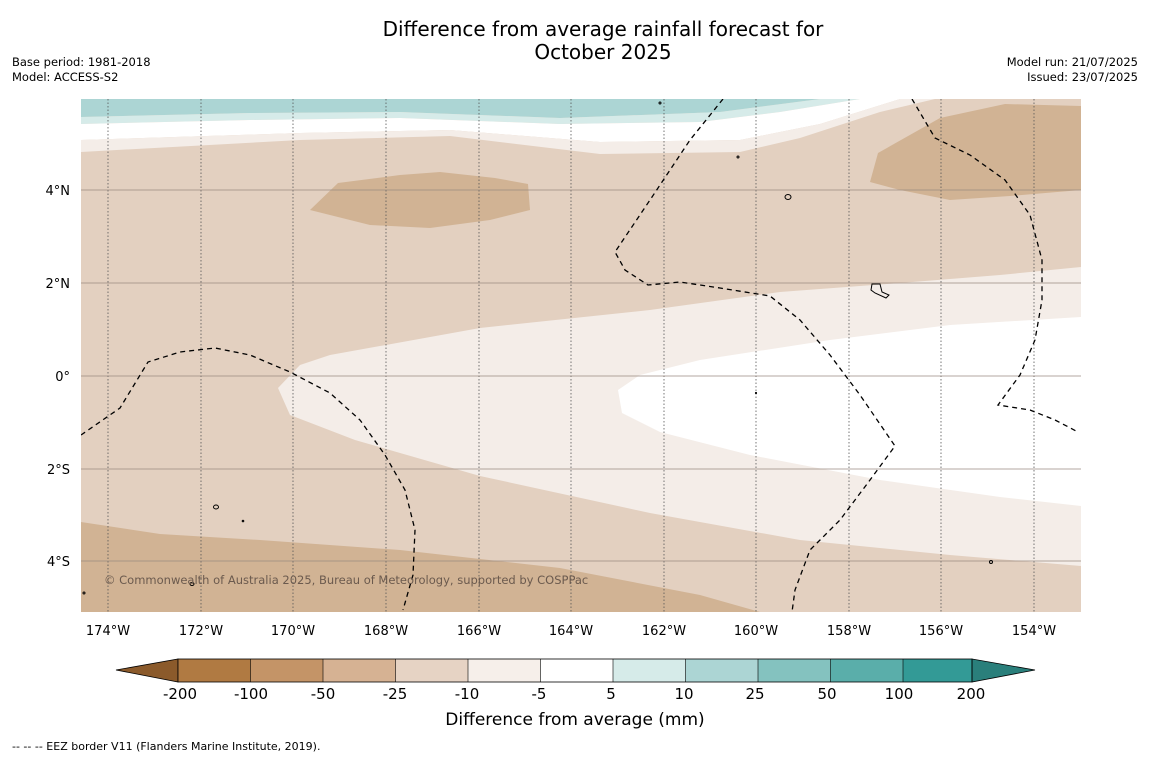 The image size is (1150, 758). What do you see at coordinates (581, 108) in the screenshot?
I see `wet-band-north` at bounding box center [581, 108].